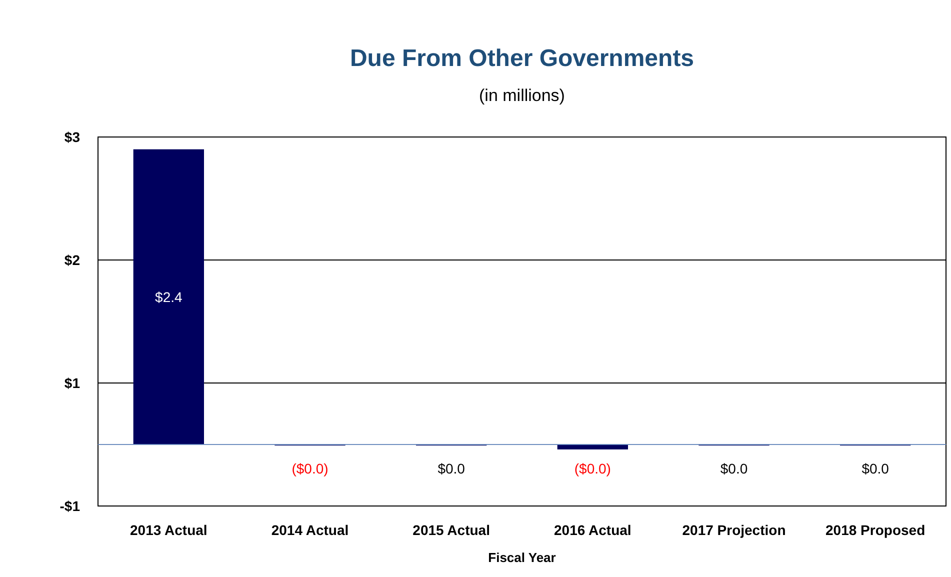  What do you see at coordinates (169, 296) in the screenshot?
I see `data-label: $2.4` at bounding box center [169, 296].